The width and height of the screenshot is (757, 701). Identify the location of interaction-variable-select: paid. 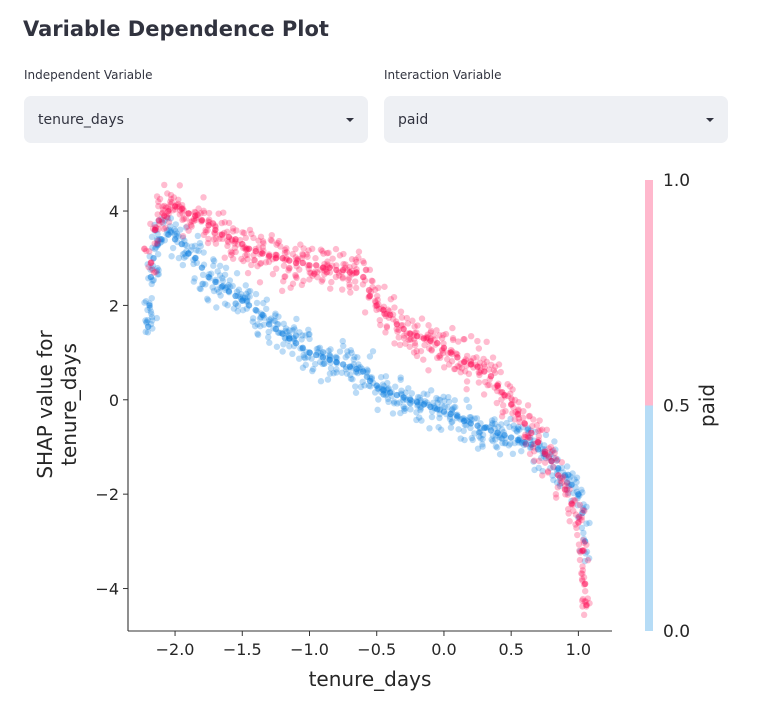
(556, 119).